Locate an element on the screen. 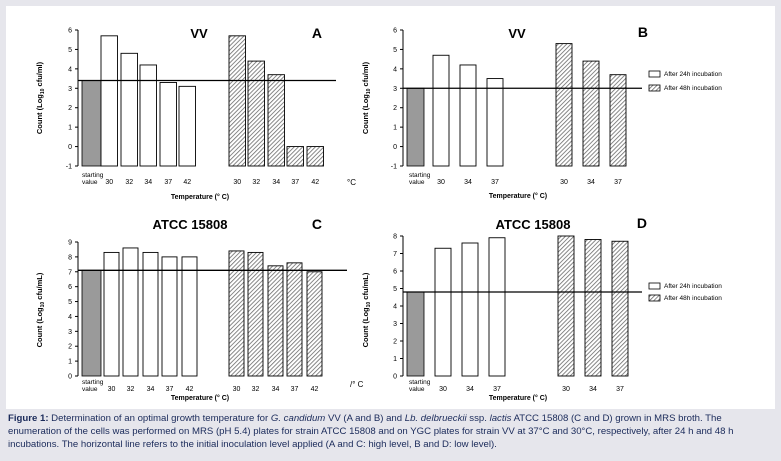 The height and width of the screenshot is (461, 781). panel-c-y-tick-label: 3 is located at coordinates (70, 332).